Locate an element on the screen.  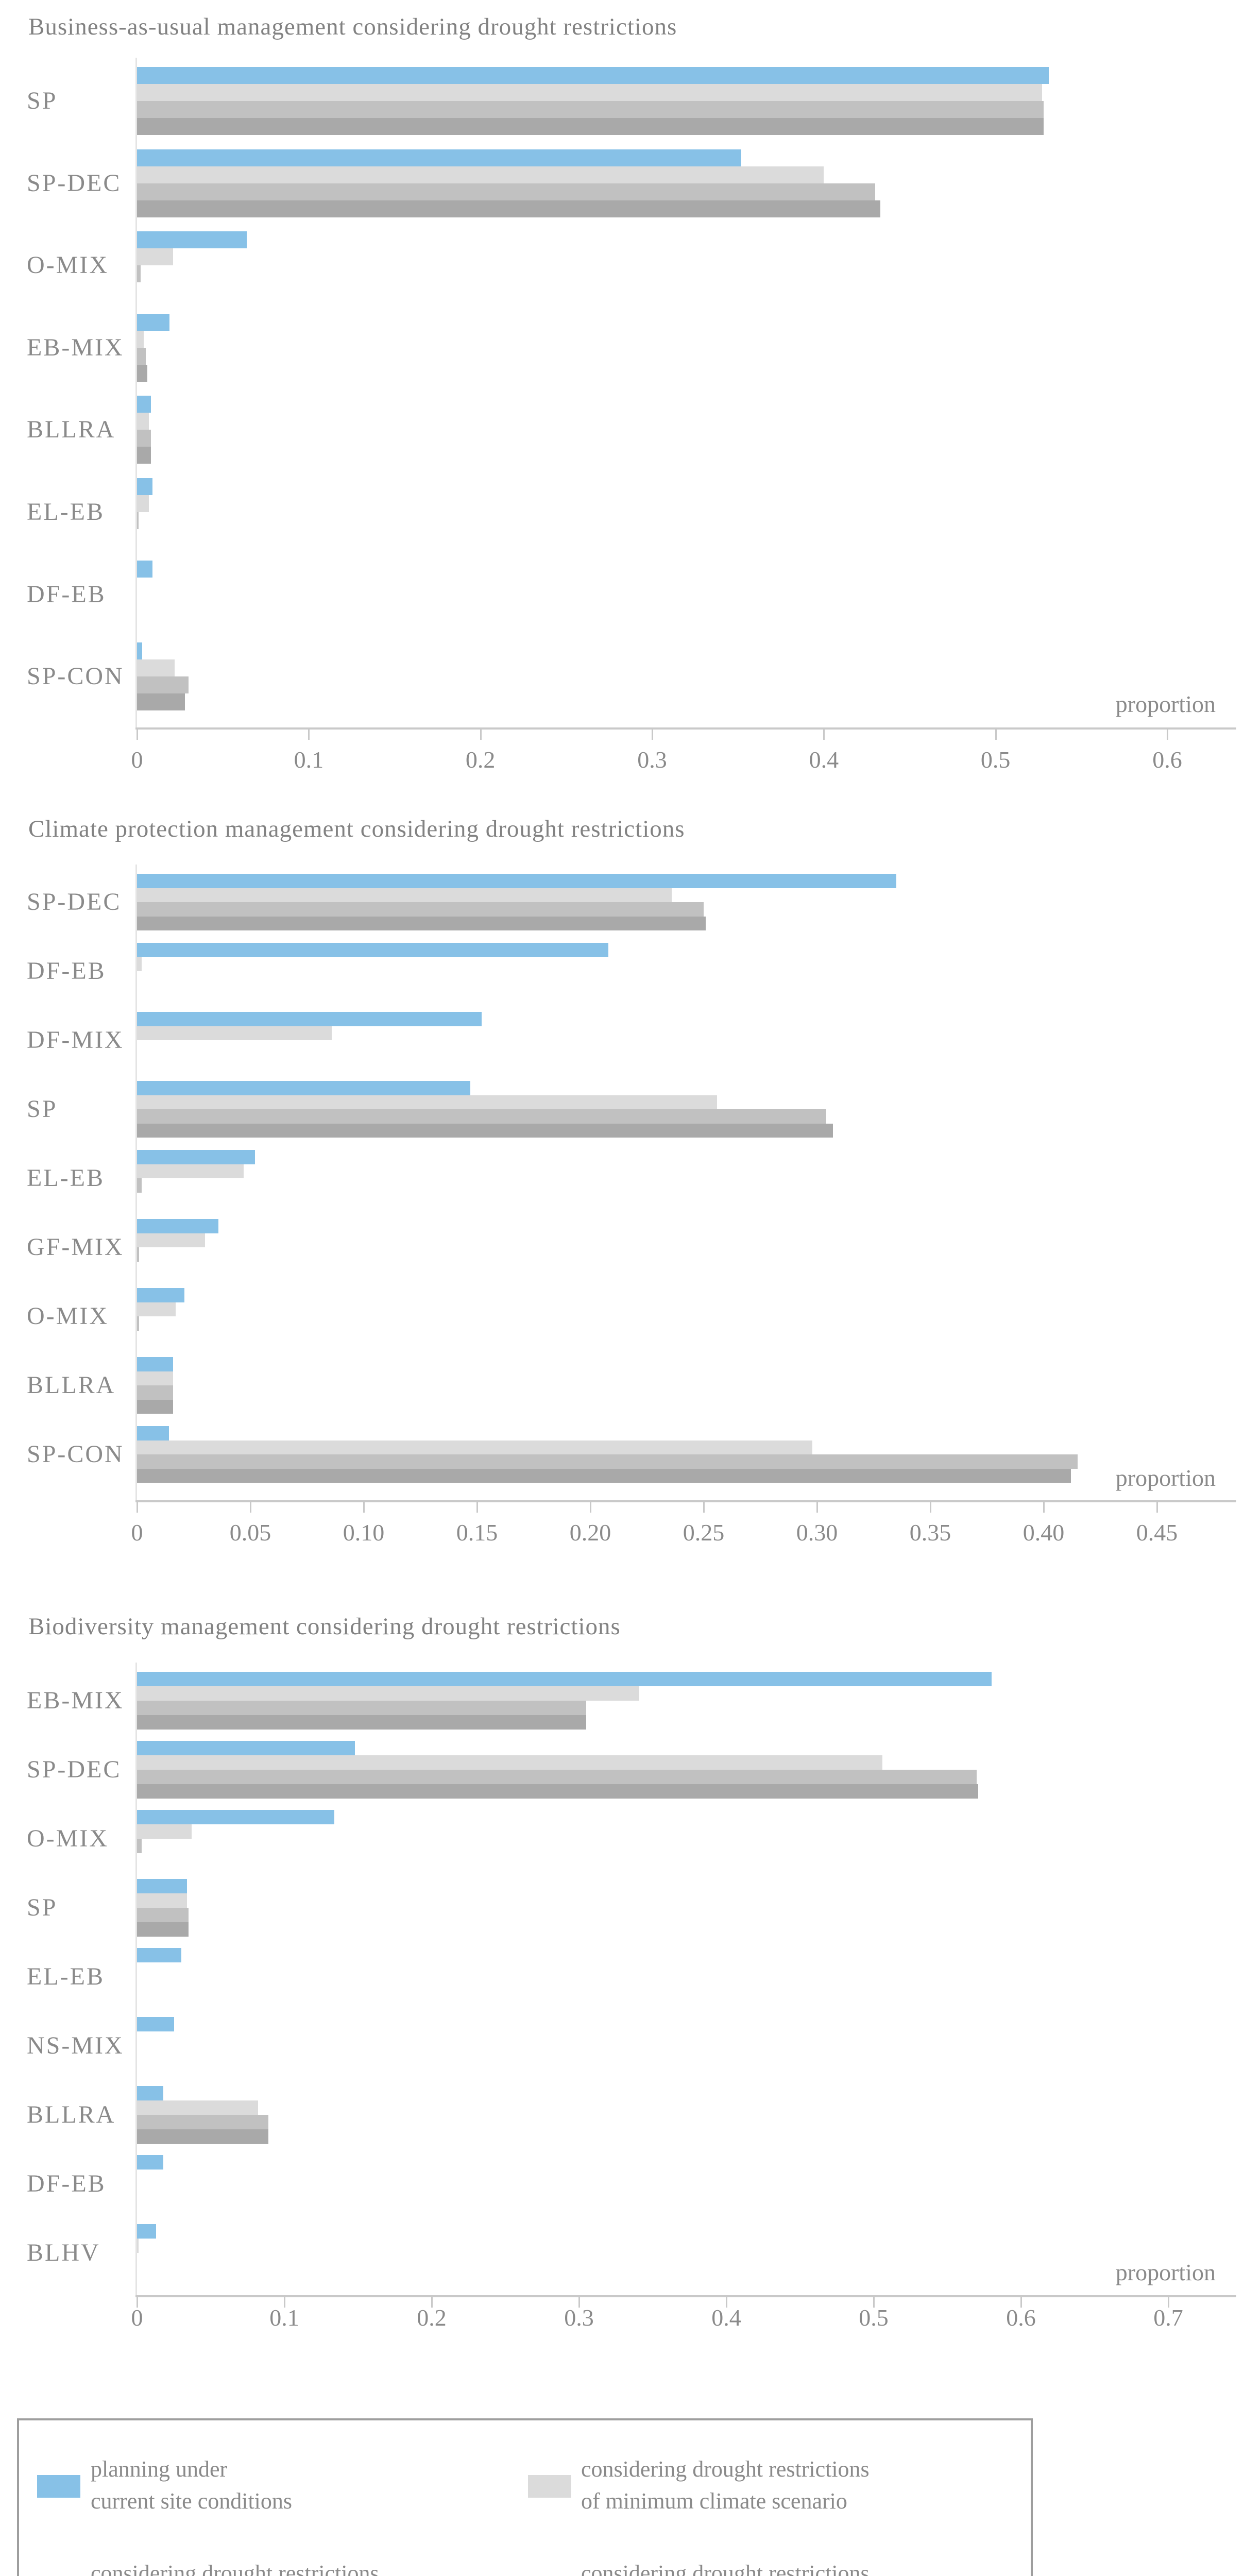
x-tick-label: 0.1 is located at coordinates (284, 2318).